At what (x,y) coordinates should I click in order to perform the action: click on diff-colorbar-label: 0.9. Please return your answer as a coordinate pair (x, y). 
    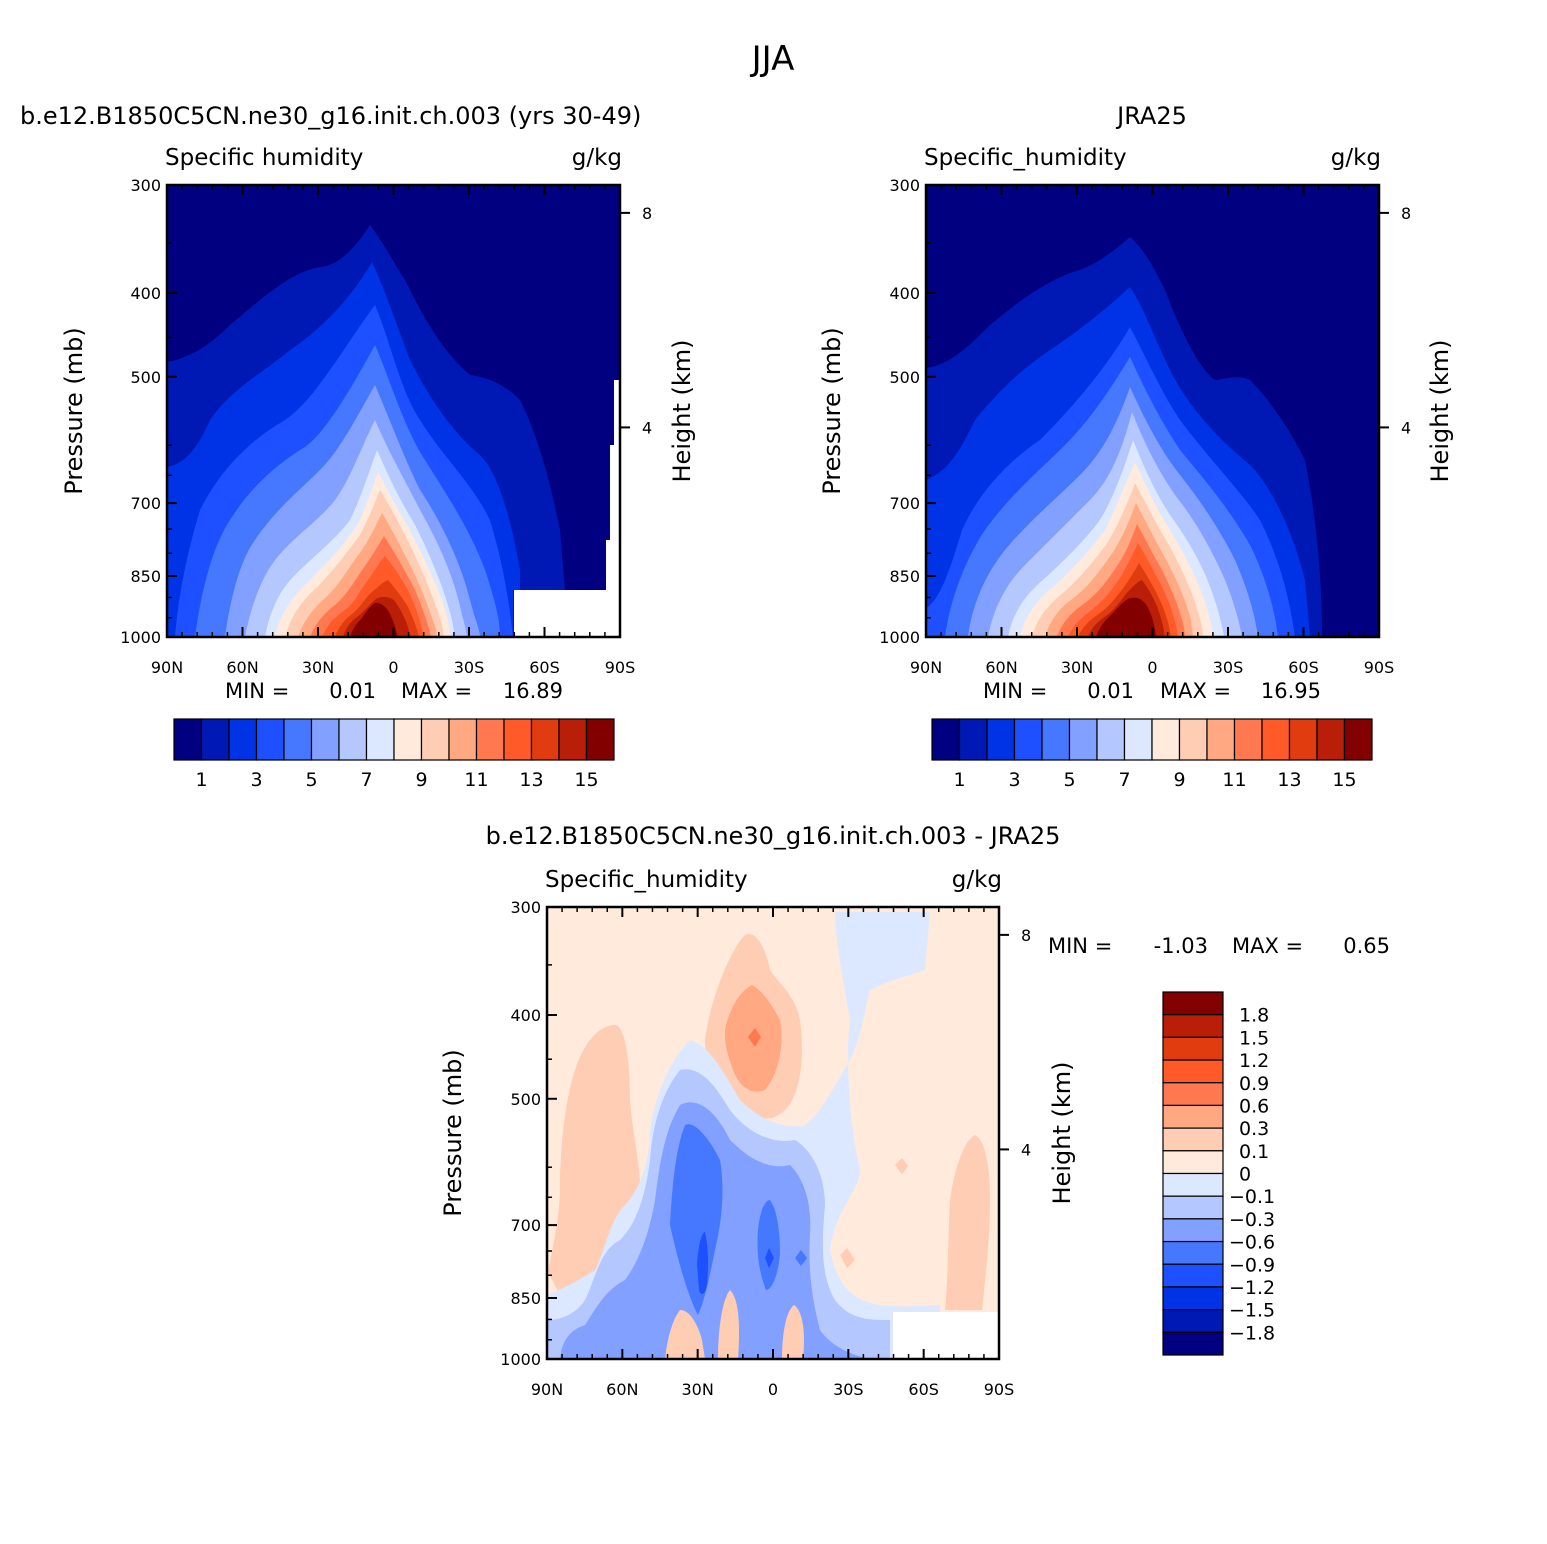
    Looking at the image, I should click on (1254, 1084).